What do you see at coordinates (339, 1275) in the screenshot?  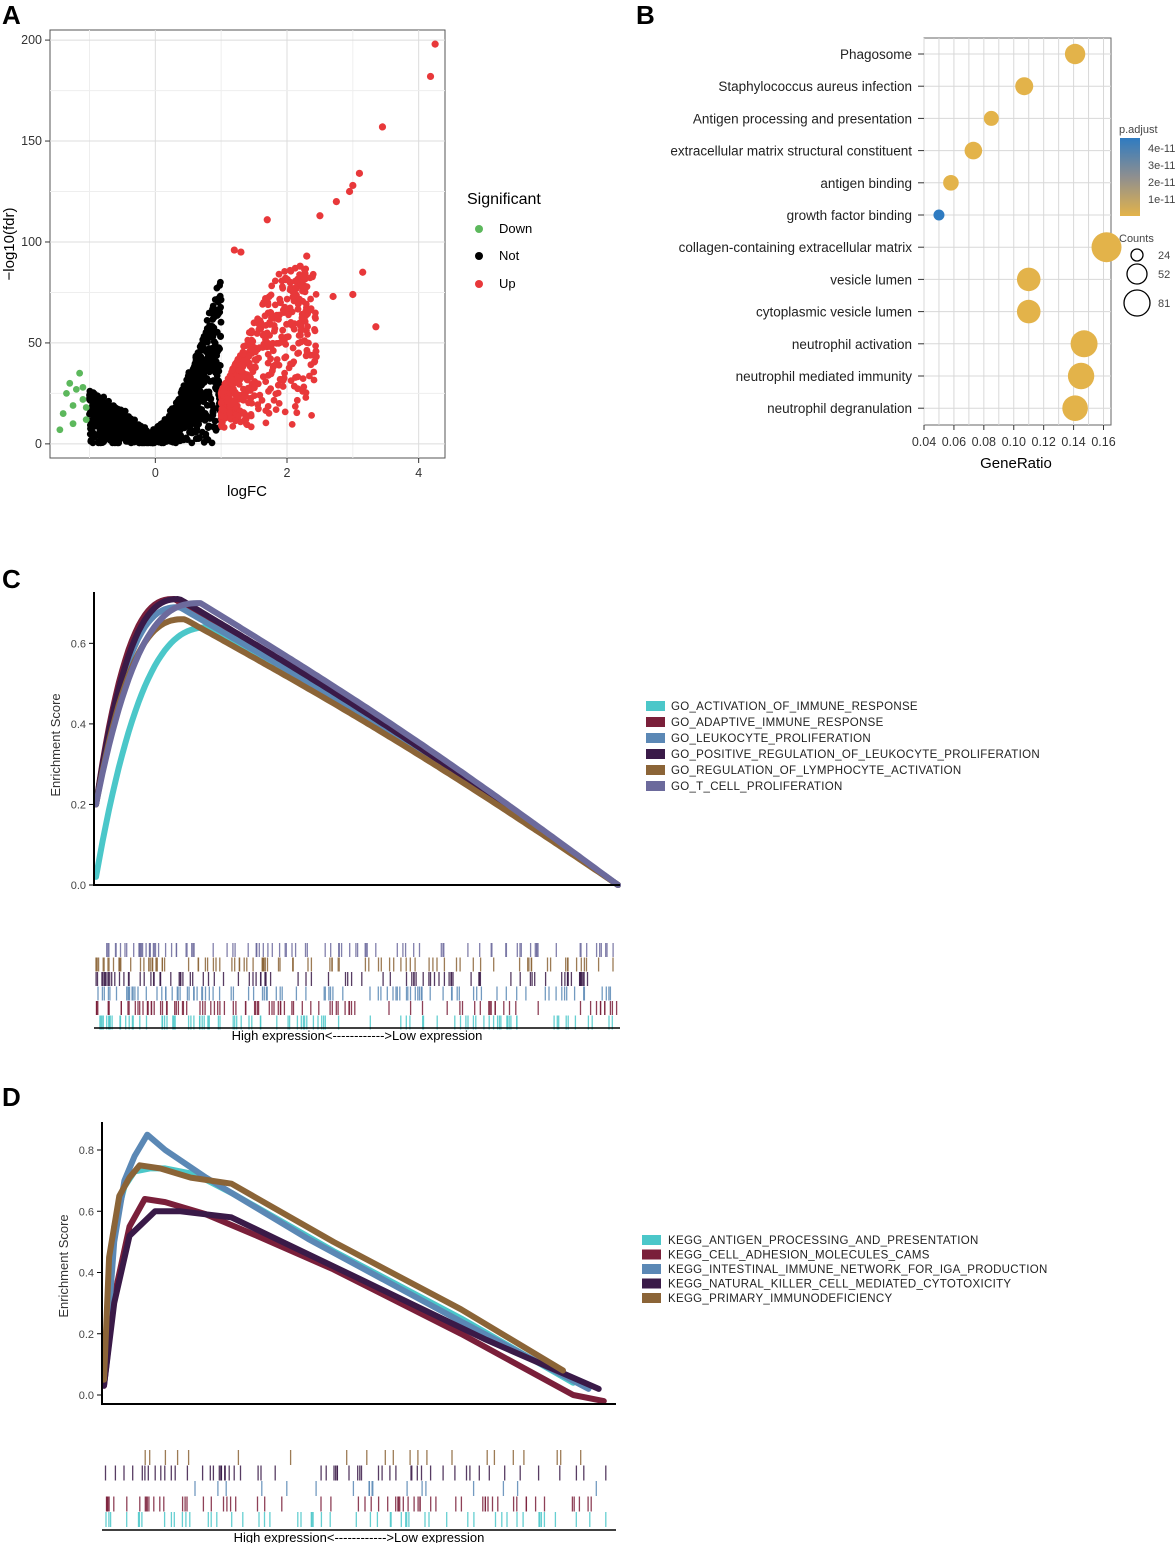 I see `gsea-kegg-curve` at bounding box center [339, 1275].